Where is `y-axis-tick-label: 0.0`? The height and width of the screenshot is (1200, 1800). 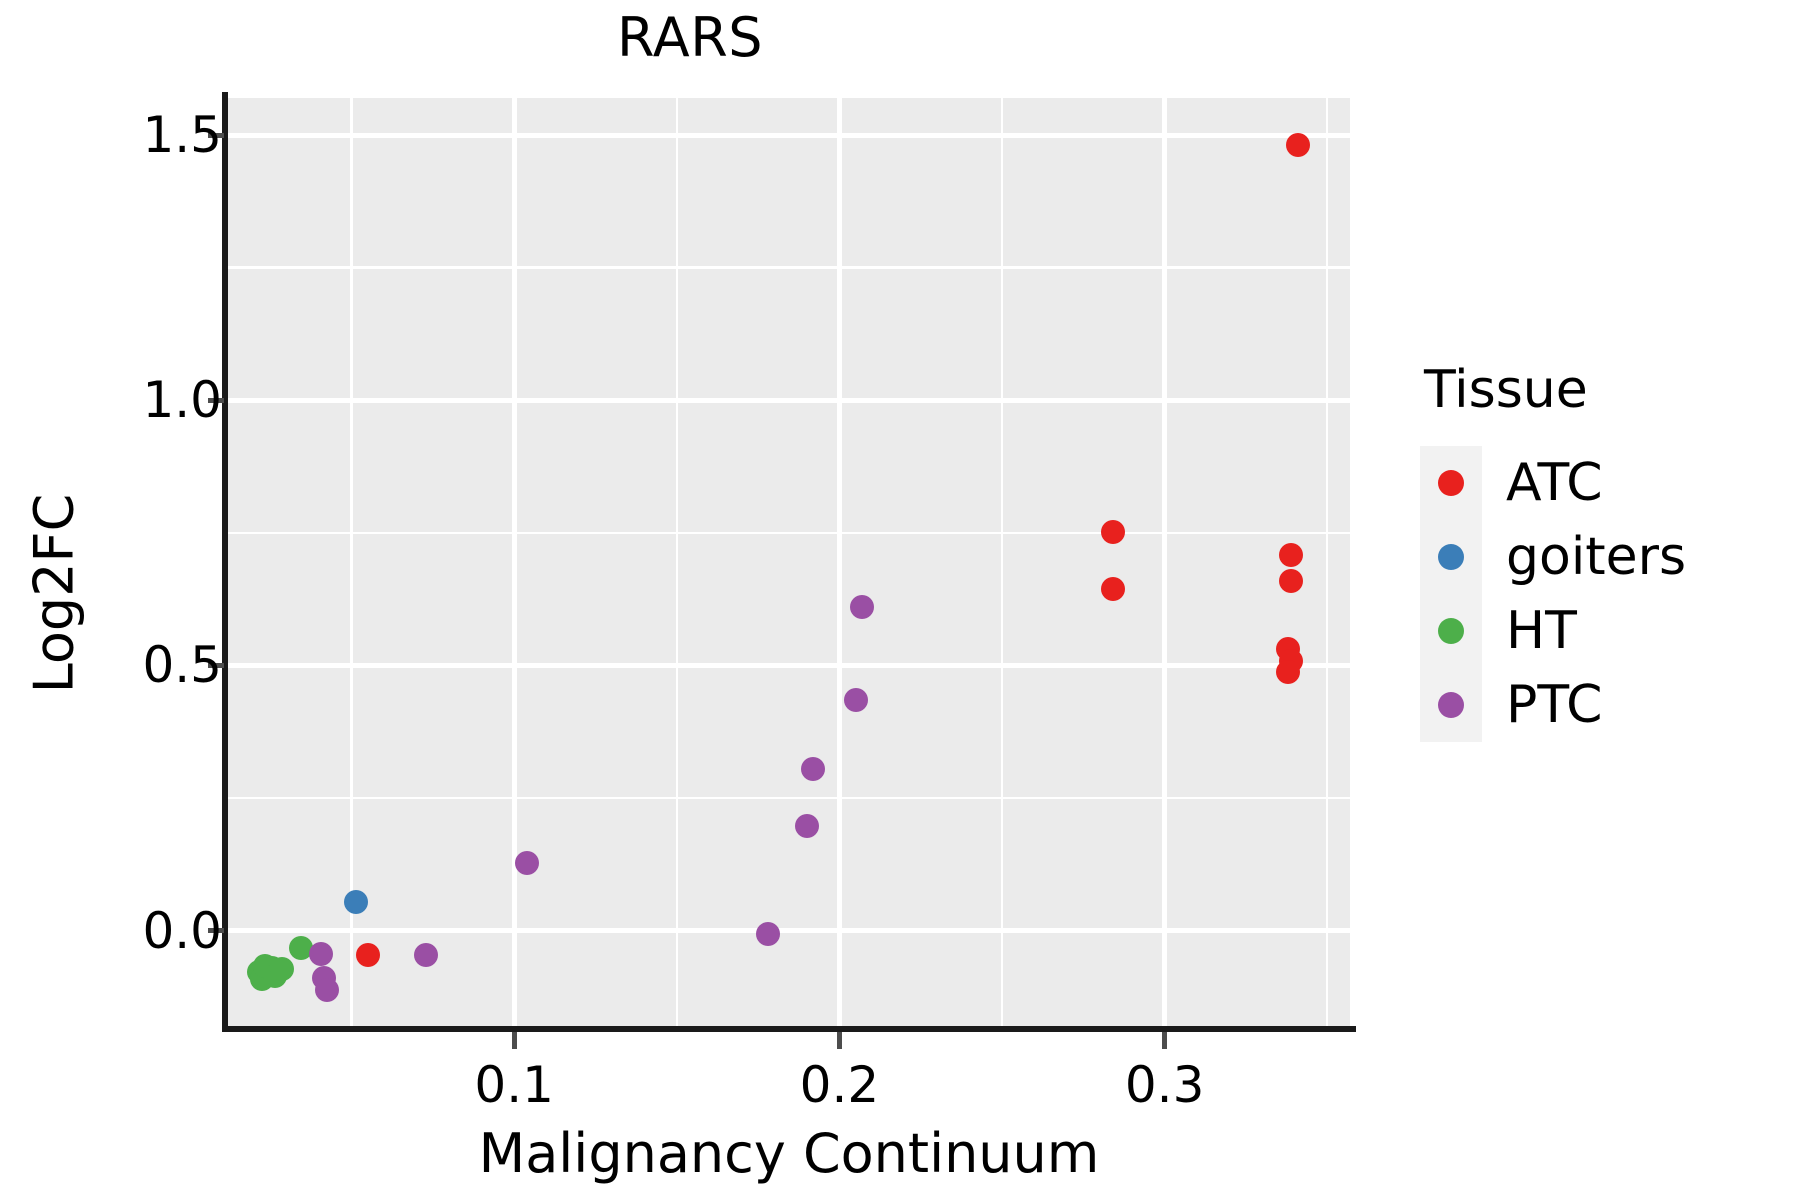 y-axis-tick-label: 0.0 is located at coordinates (182, 930).